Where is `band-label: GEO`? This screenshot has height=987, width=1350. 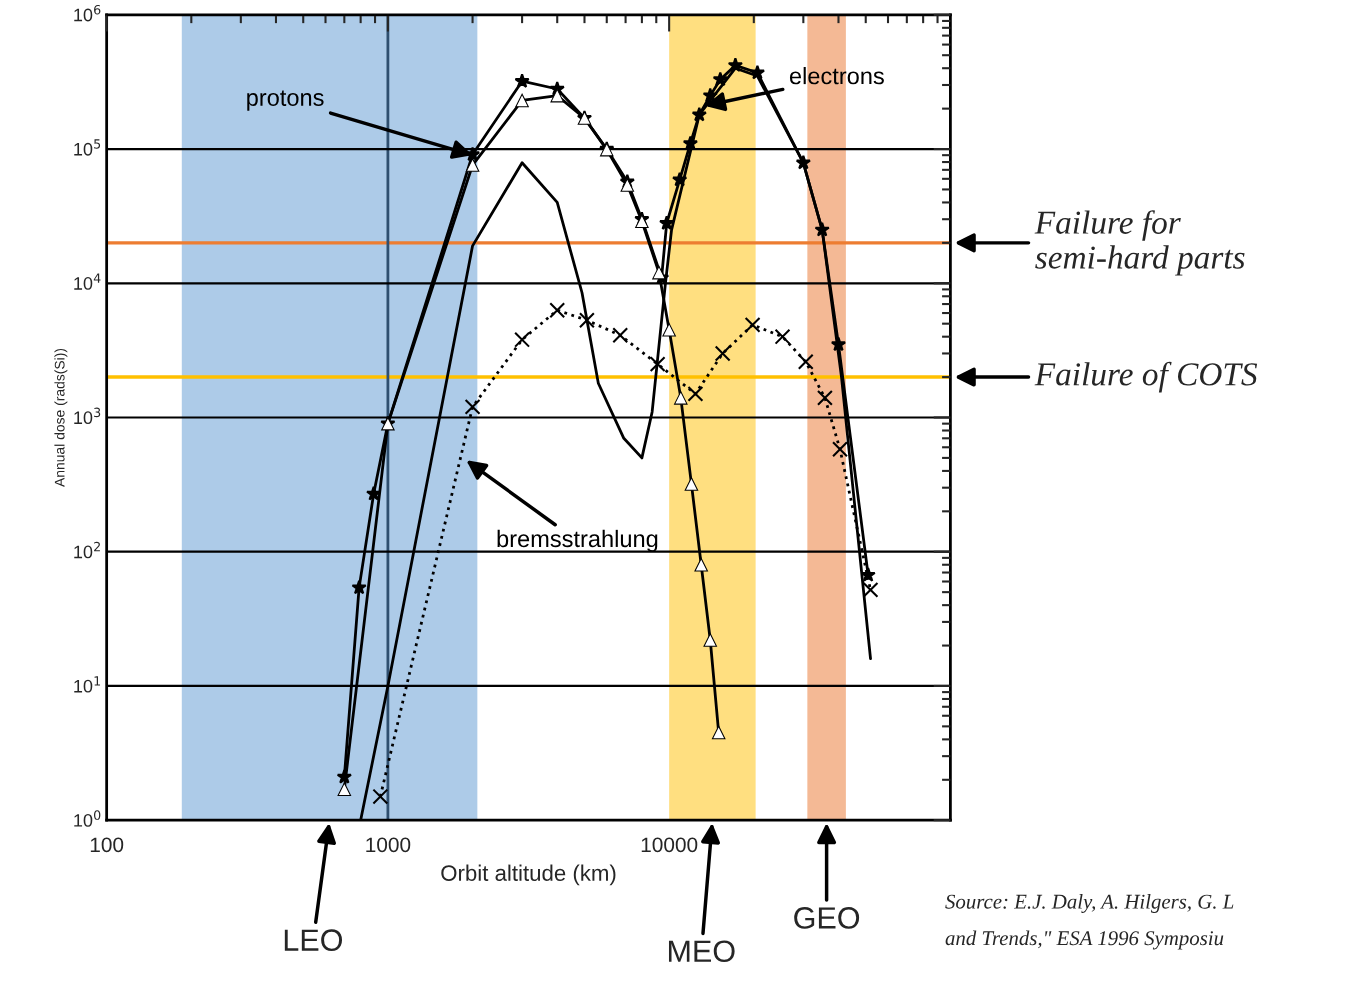 band-label: GEO is located at coordinates (827, 918).